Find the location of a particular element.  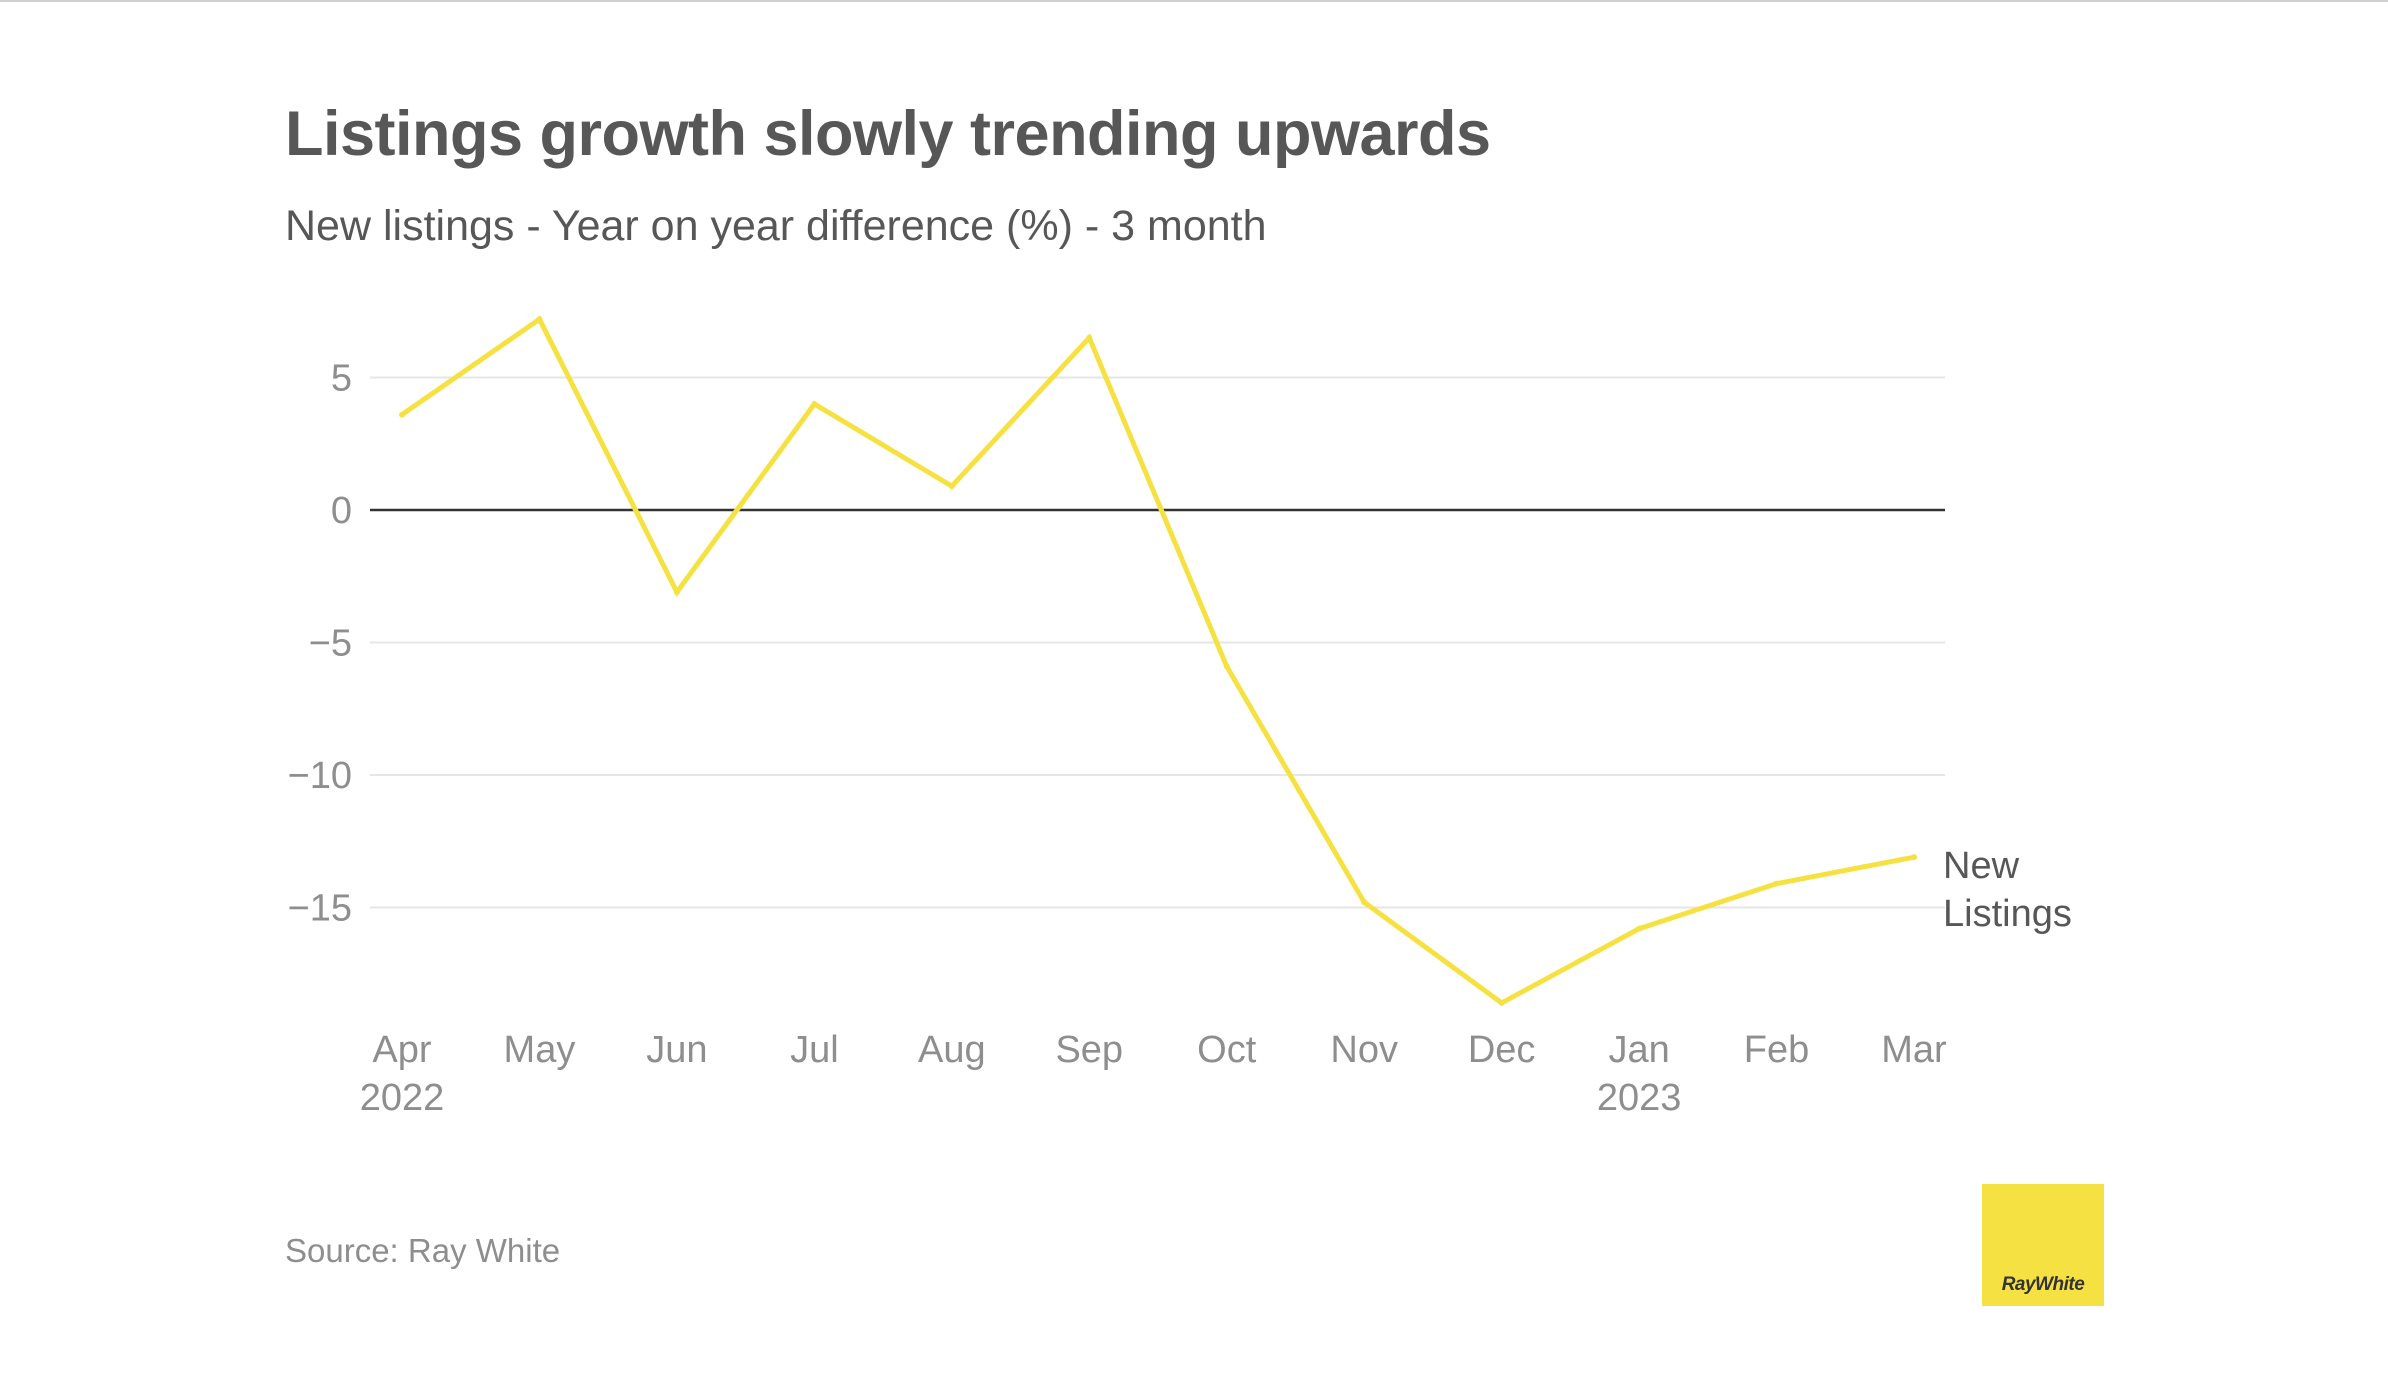

x-tick-label: Dec is located at coordinates (1502, 1050).